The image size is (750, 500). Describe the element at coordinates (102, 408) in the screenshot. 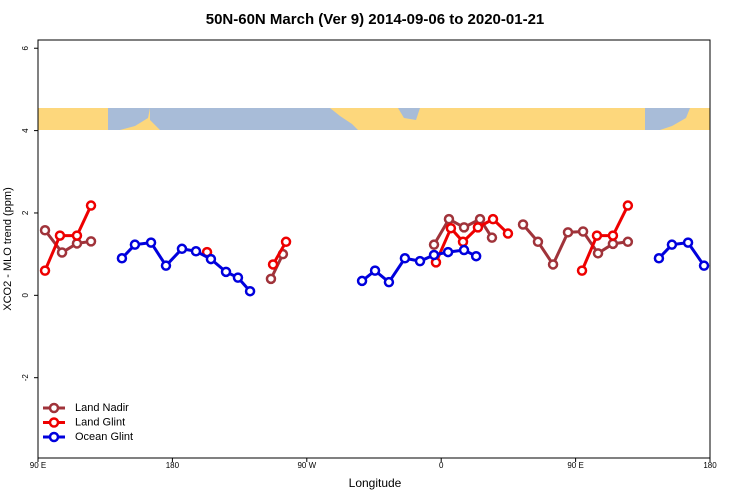

I see `legend-label: Land Nadir` at that location.